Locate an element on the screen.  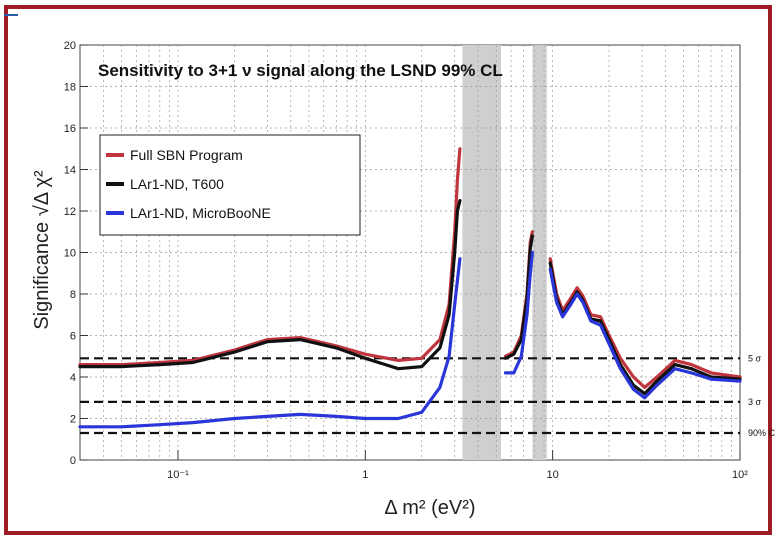
y-tick-label: 12 is located at coordinates (70, 212).